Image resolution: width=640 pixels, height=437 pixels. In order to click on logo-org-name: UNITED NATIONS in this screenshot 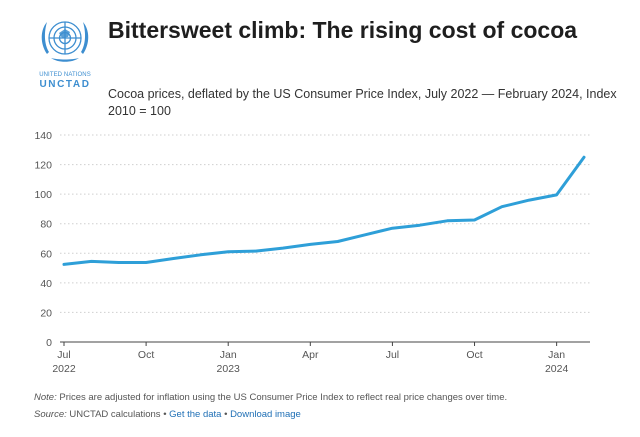, I will do `click(65, 75)`.